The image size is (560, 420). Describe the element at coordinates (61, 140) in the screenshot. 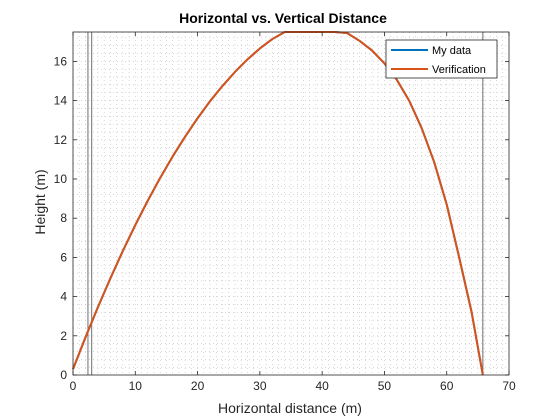

I see `y-tick-label: 12` at that location.